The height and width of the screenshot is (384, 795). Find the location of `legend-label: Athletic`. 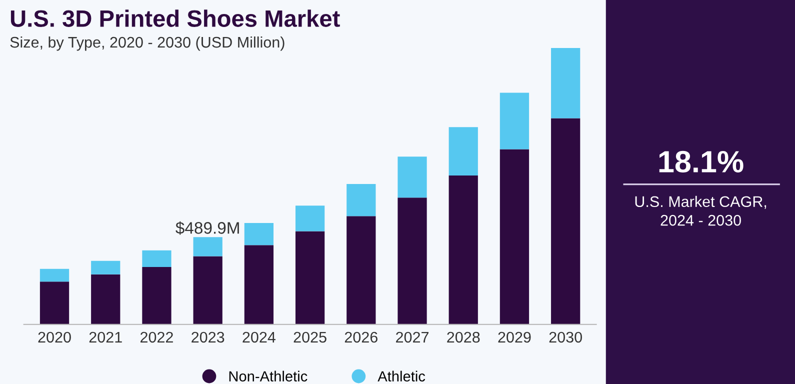

legend-label: Athletic is located at coordinates (402, 376).